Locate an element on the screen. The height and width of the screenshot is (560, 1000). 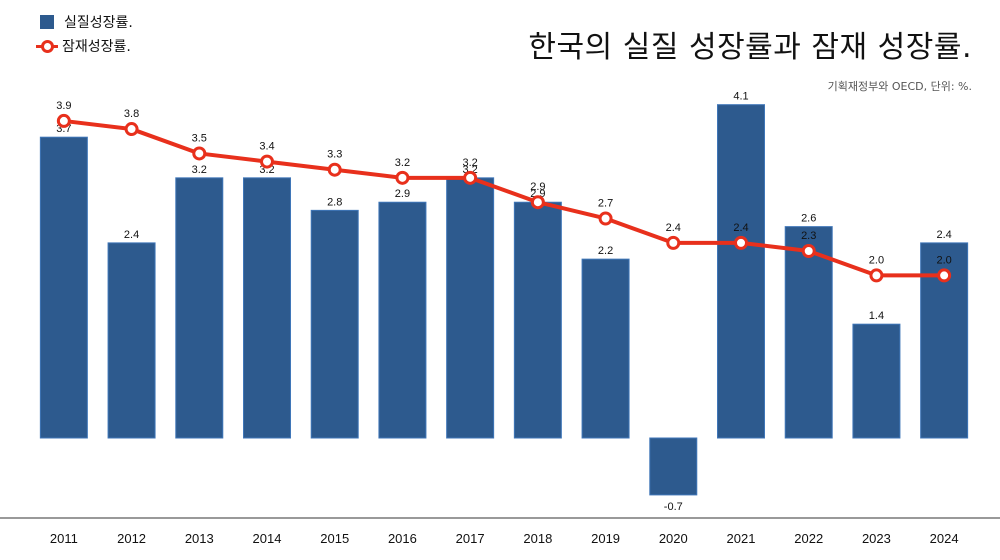
legend-item-potential-growth: 잠재성장률. is located at coordinates (84, 46).